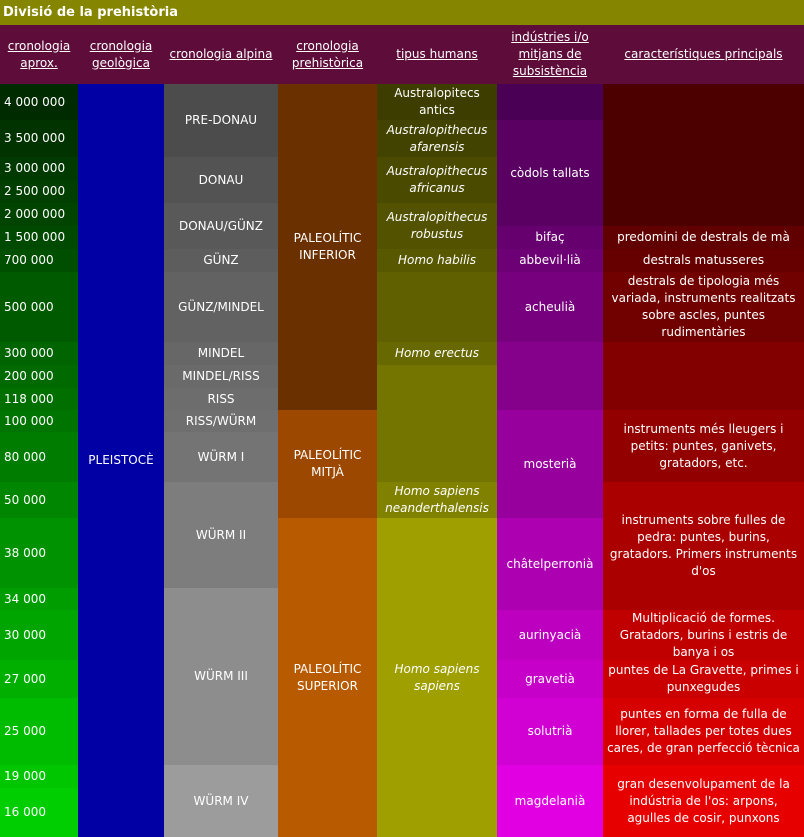  I want to click on table-cell: gravetià, so click(550, 679).